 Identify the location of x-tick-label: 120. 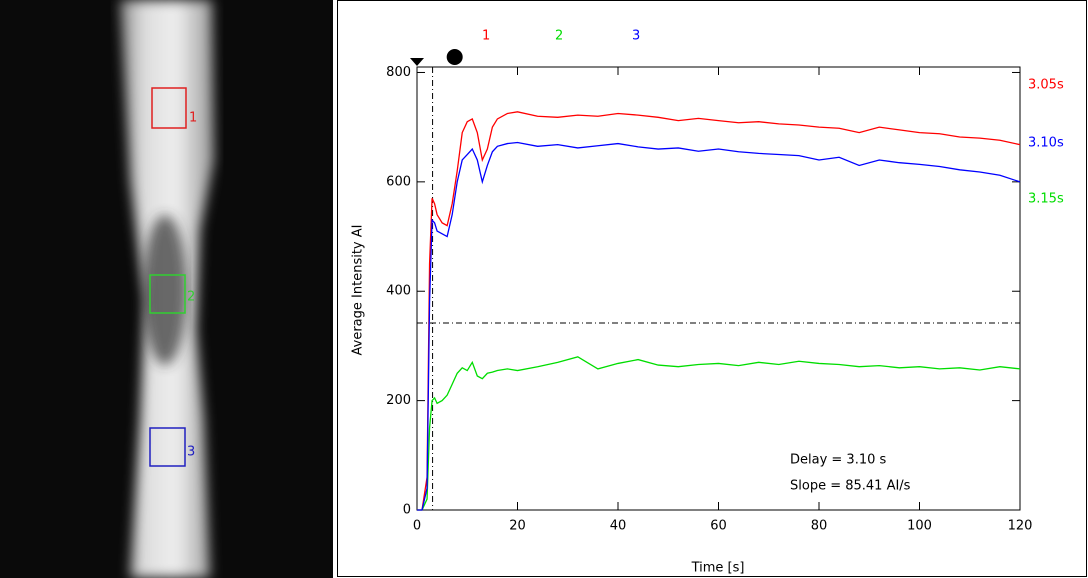
(1020, 526).